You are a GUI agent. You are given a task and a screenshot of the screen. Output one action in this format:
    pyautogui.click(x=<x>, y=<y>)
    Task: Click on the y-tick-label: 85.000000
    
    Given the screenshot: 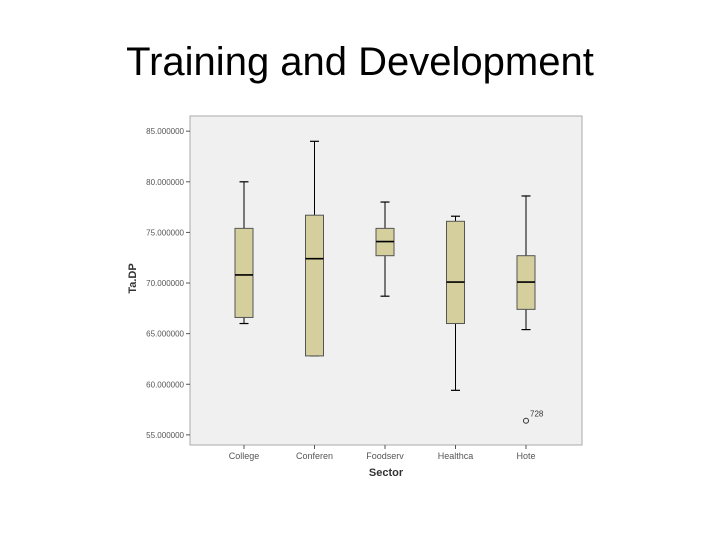 What is the action you would take?
    pyautogui.click(x=165, y=131)
    